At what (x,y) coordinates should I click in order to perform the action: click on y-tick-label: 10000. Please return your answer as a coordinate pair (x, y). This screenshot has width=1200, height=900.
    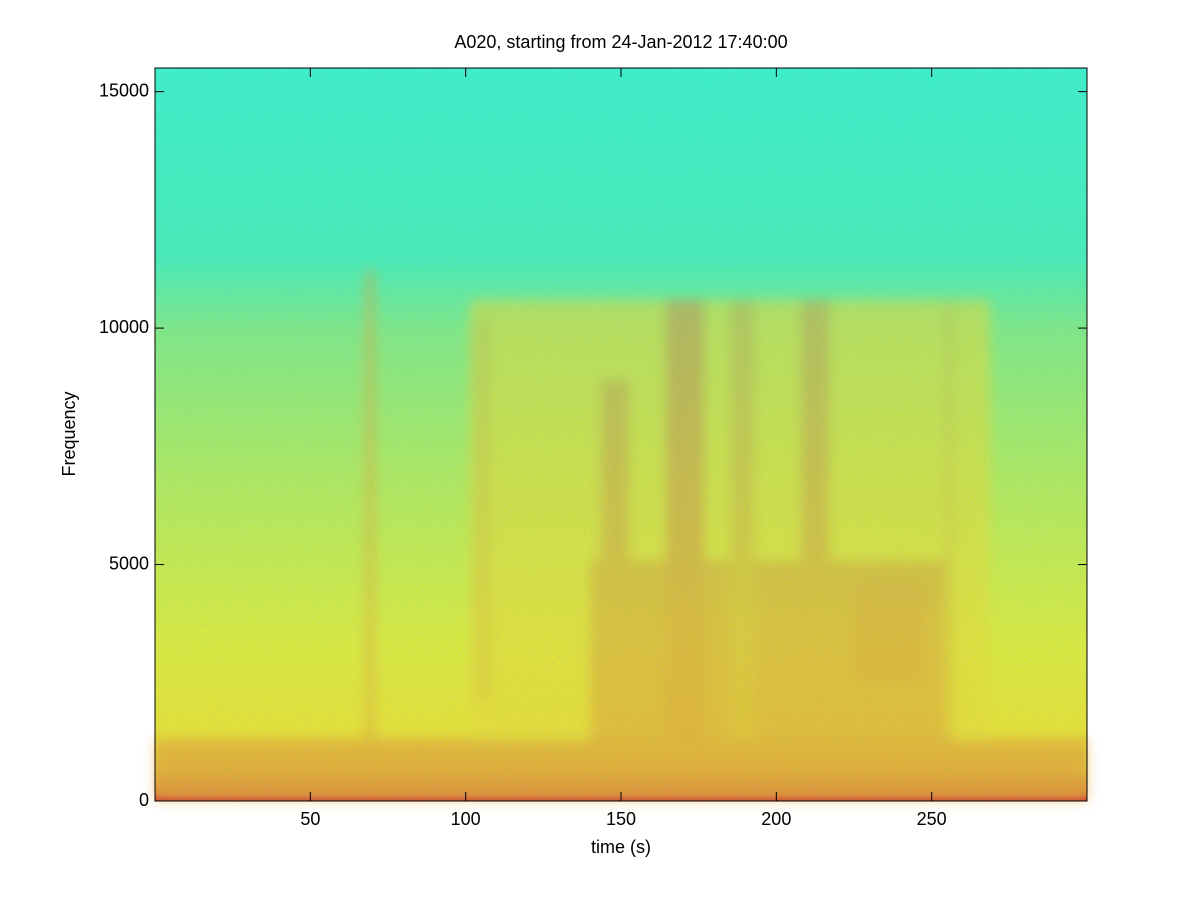
    Looking at the image, I should click on (124, 327).